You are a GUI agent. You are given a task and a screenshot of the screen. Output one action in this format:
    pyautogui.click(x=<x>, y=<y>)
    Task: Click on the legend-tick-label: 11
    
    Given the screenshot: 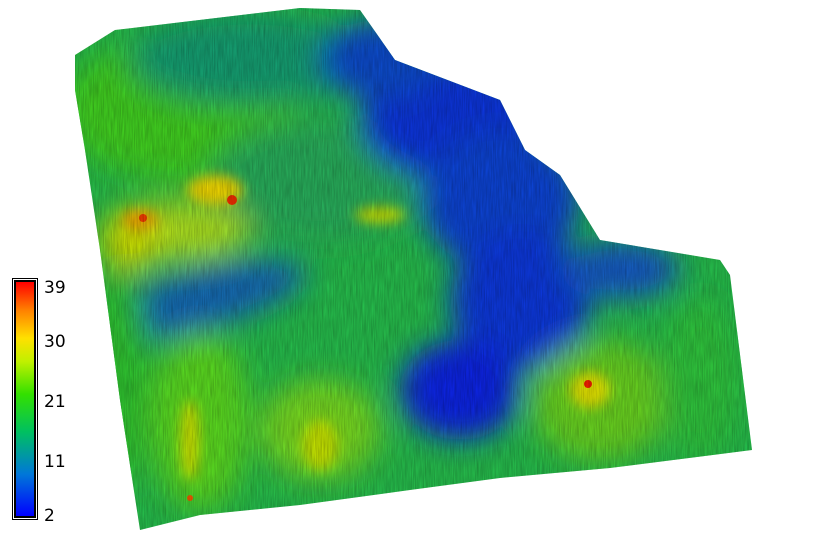 What is the action you would take?
    pyautogui.click(x=55, y=462)
    